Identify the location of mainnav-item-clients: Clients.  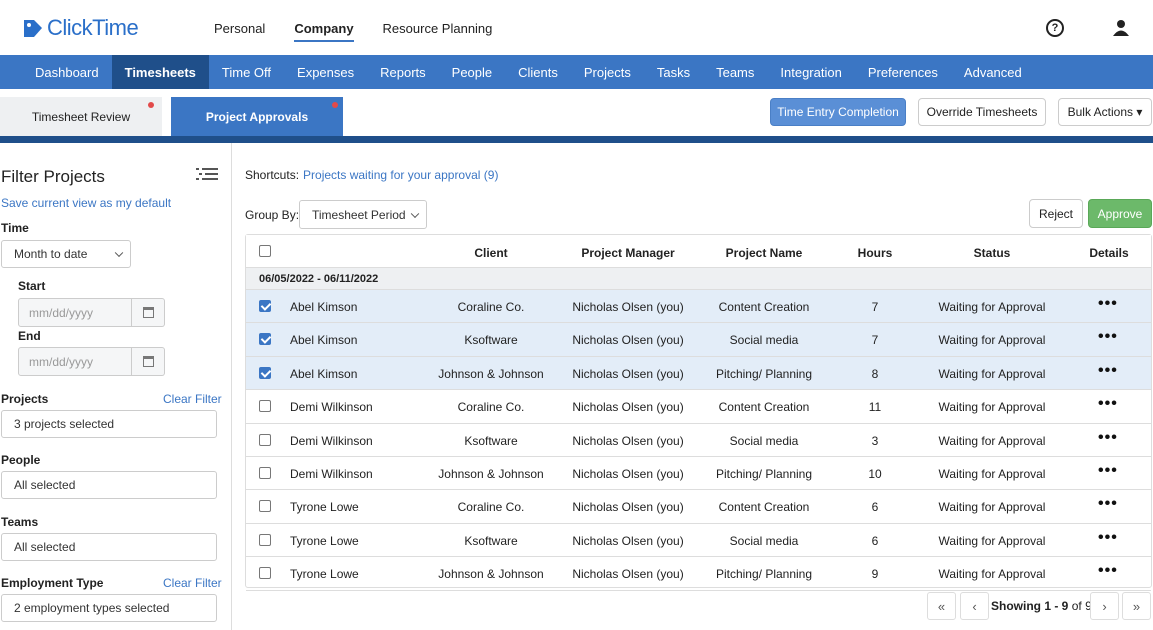
(538, 72).